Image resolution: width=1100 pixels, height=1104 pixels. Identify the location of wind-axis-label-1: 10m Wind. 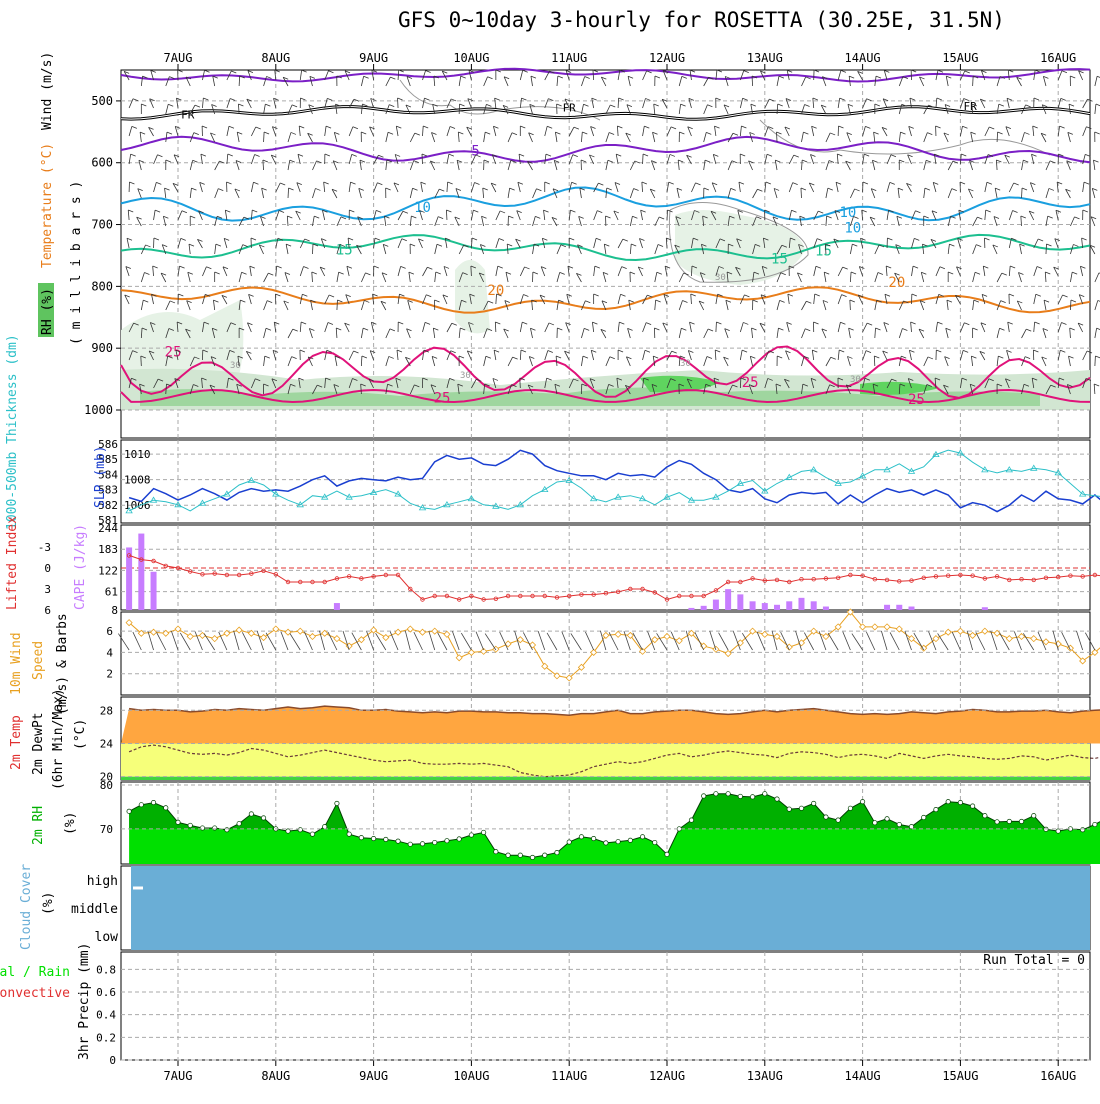
(16, 663).